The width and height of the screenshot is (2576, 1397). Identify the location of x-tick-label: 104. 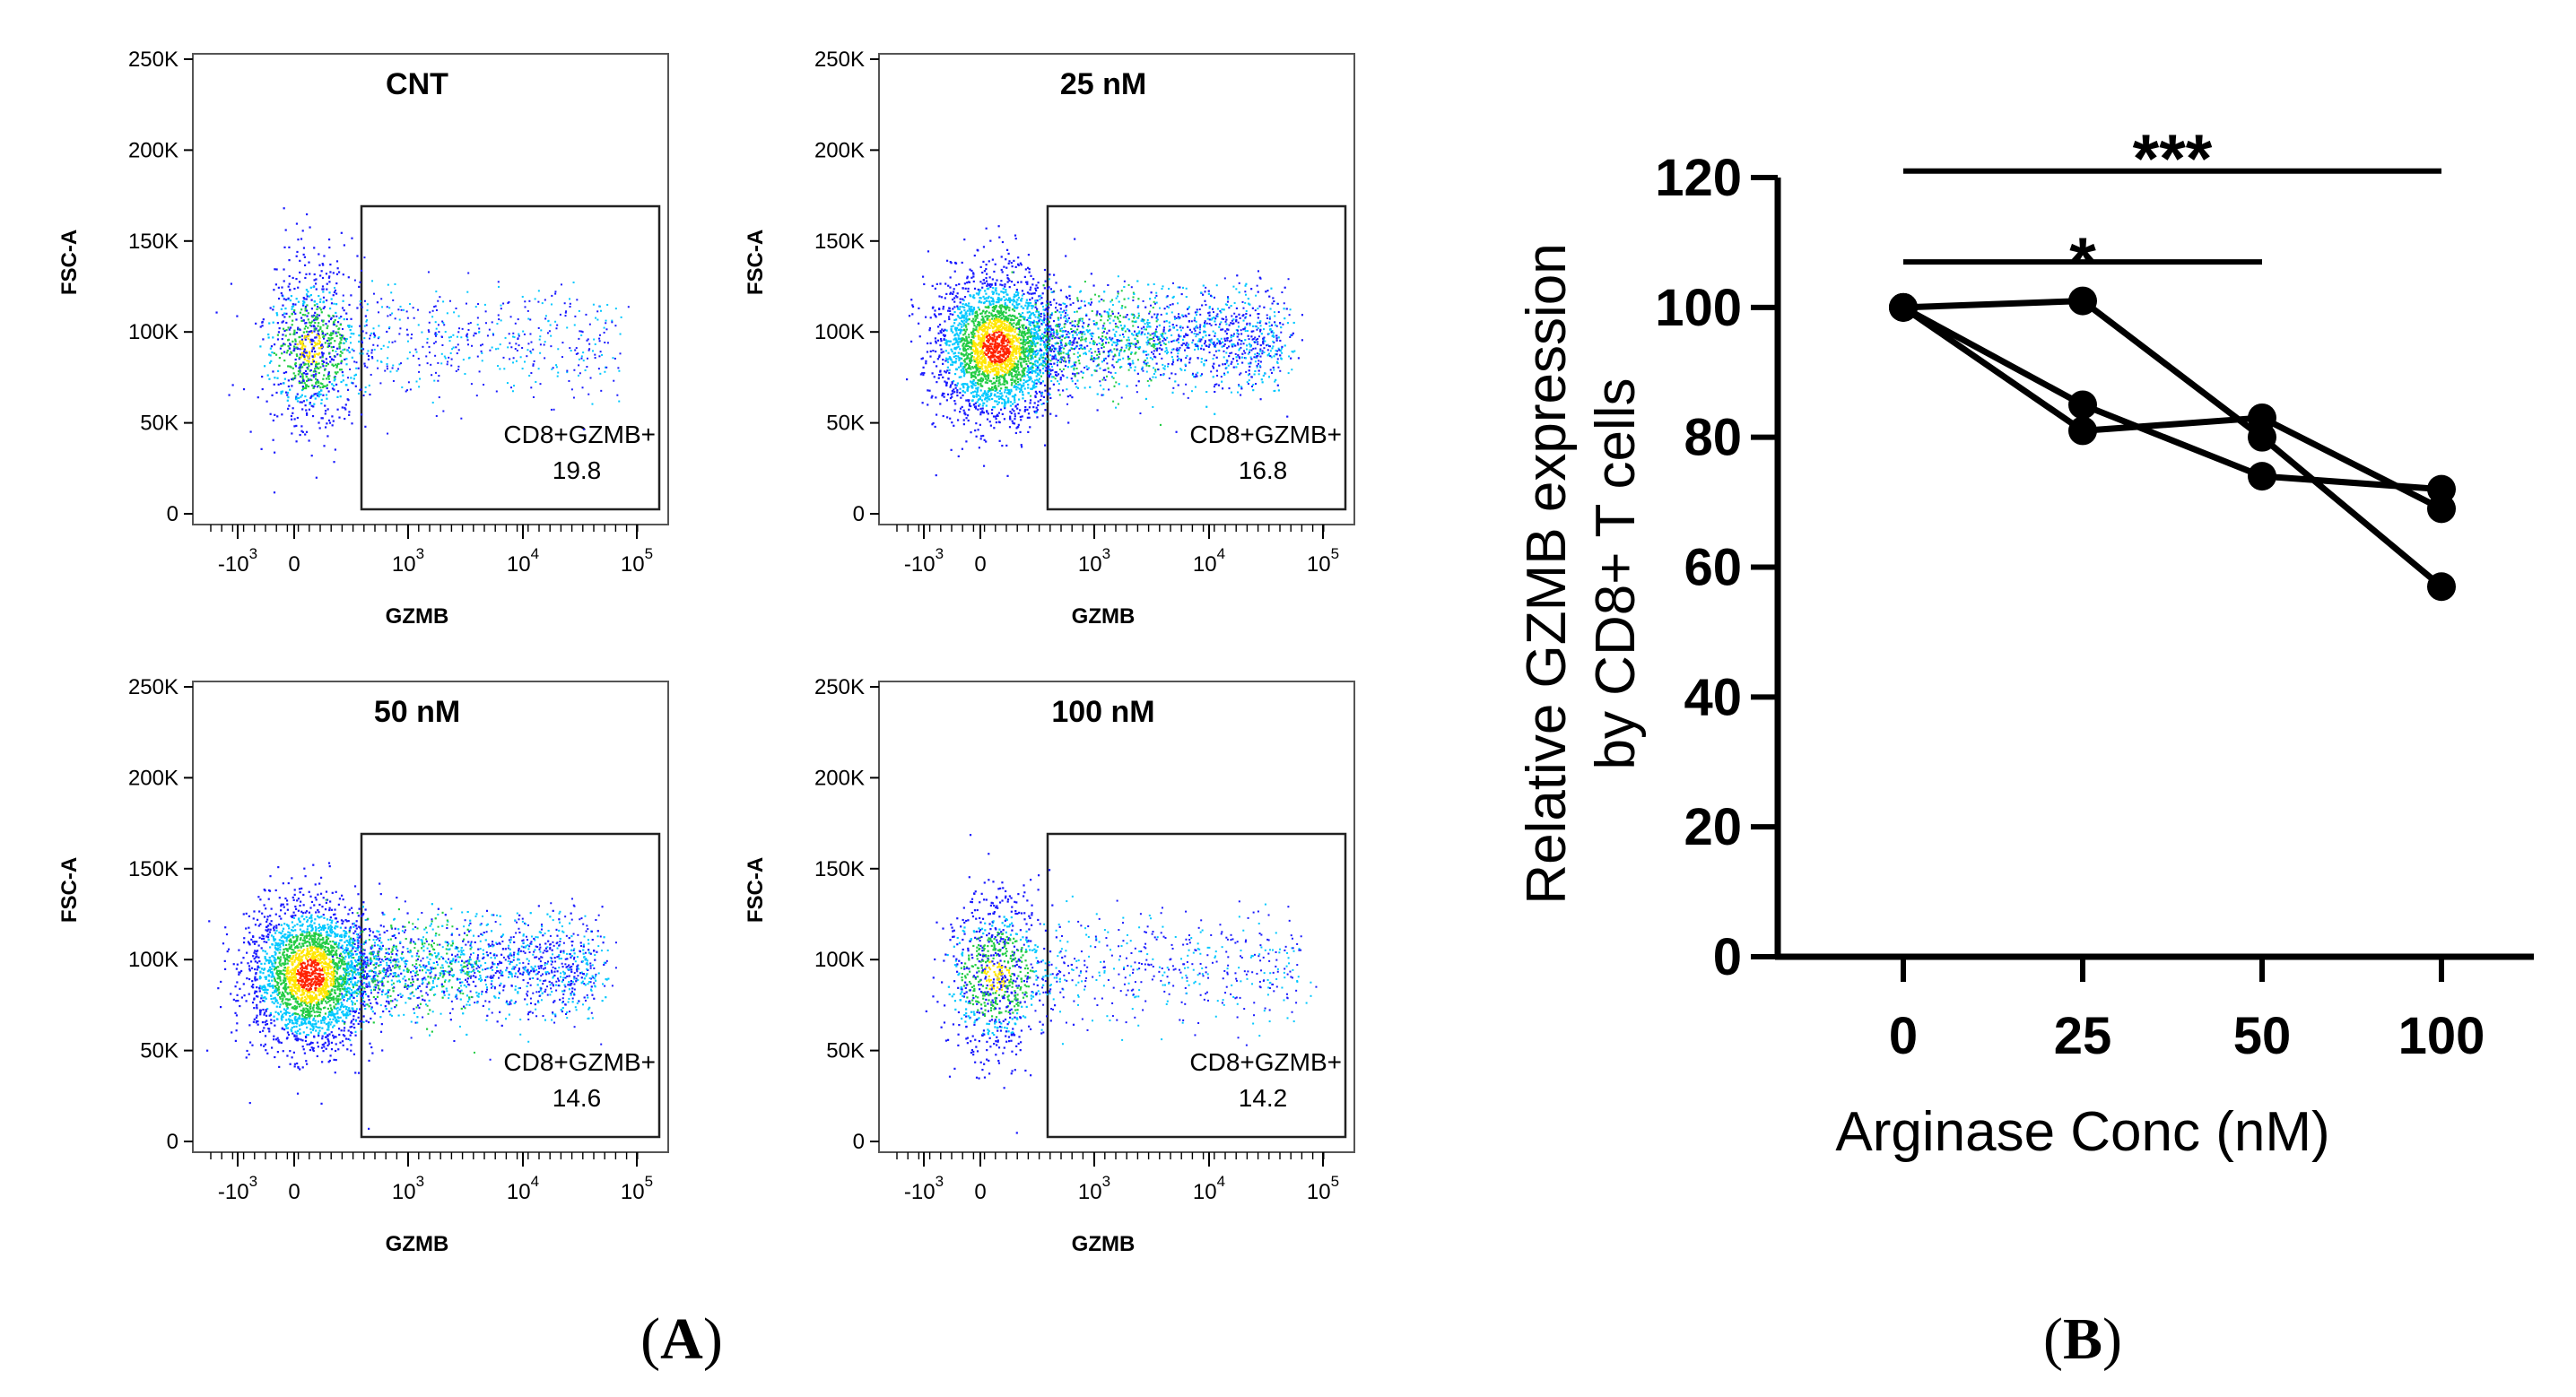
(523, 561).